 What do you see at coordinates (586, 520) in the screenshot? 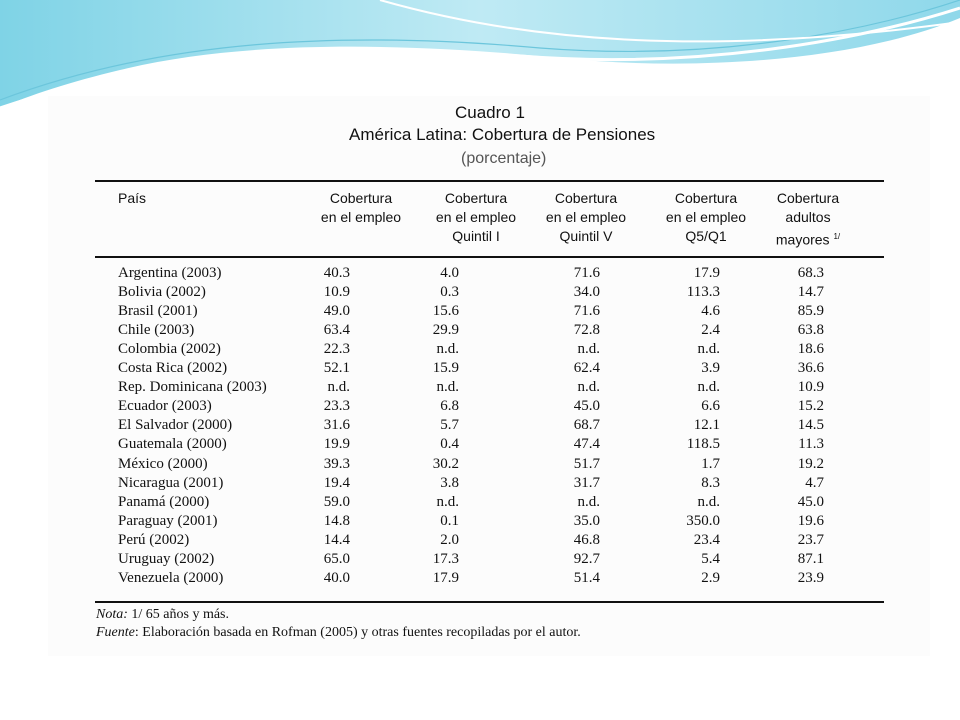
I see `value-cell: 35.0` at bounding box center [586, 520].